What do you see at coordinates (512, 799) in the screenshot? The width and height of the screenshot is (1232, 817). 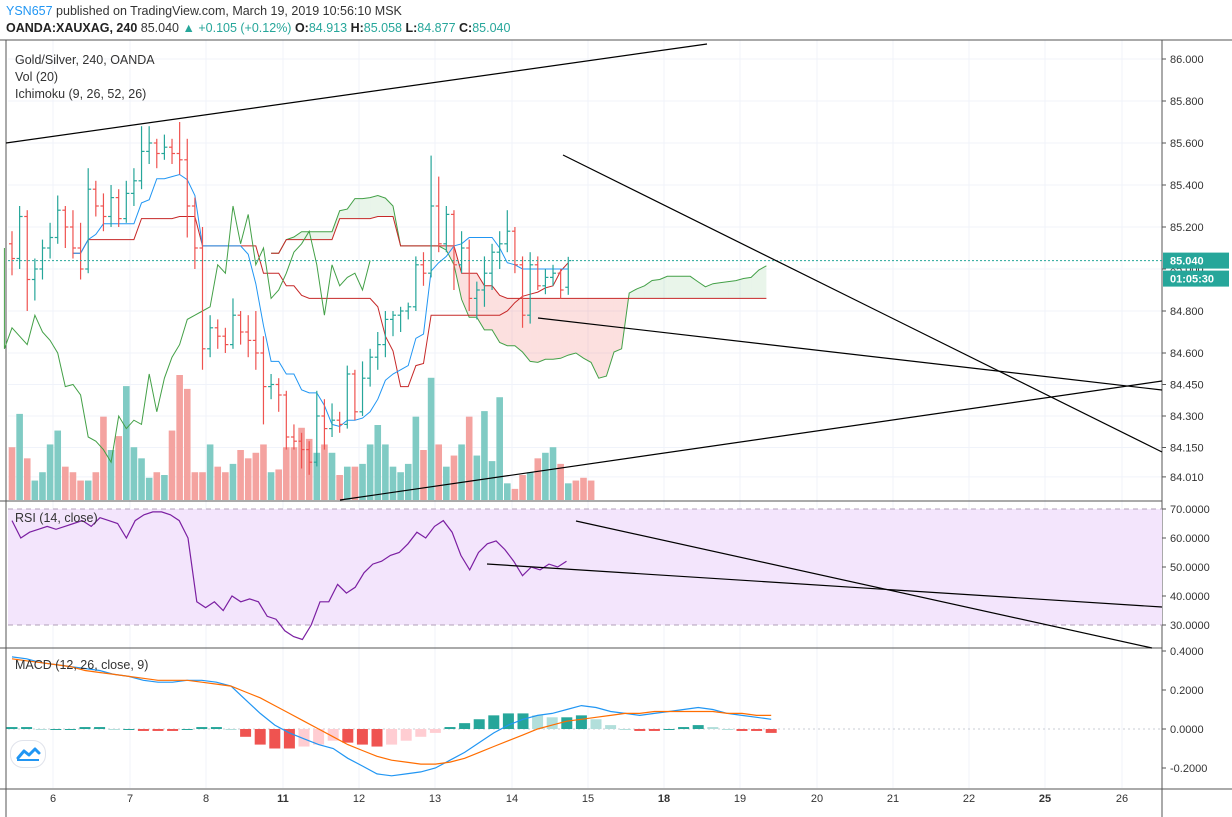 I see `time-tick-label: 14` at bounding box center [512, 799].